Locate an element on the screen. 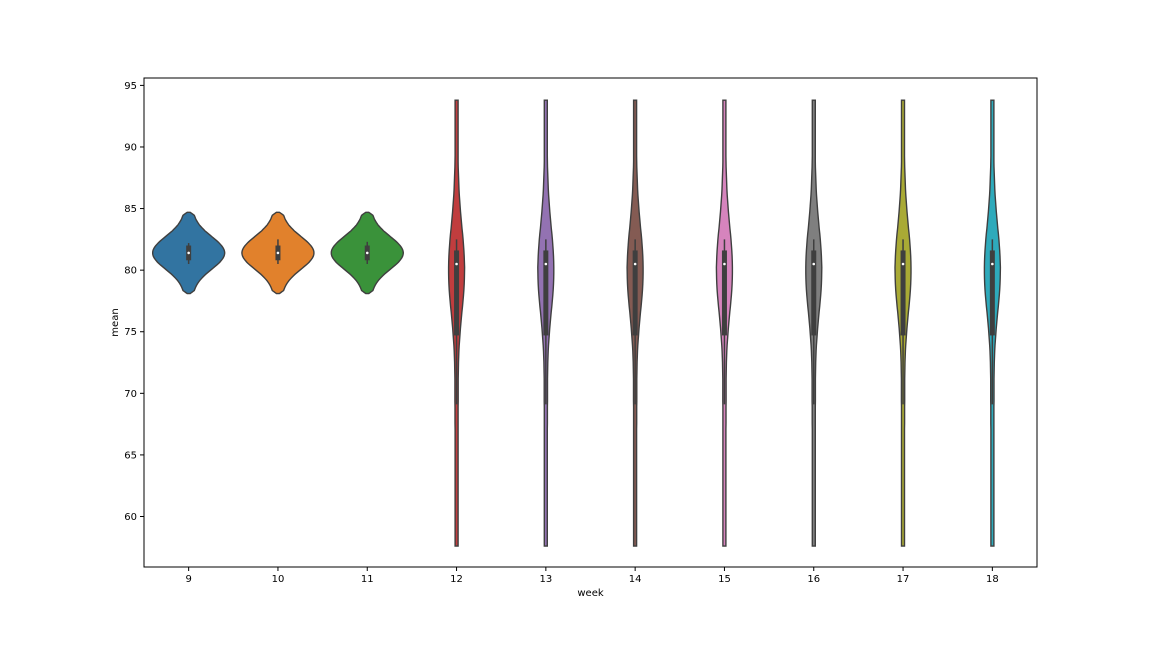  y-tick-label: 90 is located at coordinates (130, 147).